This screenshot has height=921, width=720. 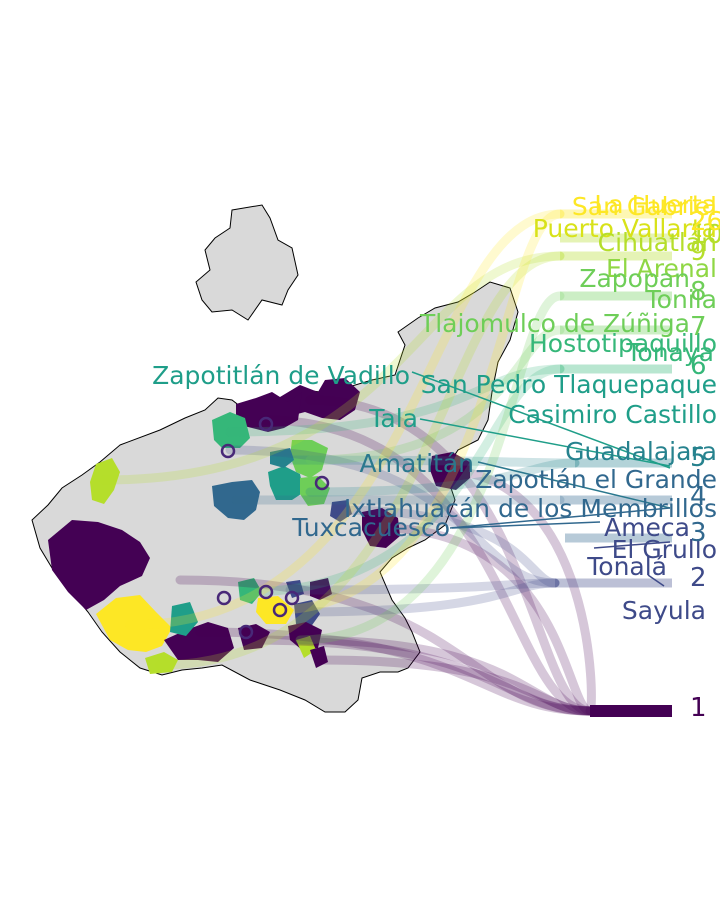 What do you see at coordinates (417, 463) in the screenshot?
I see `municipality-label: Amatitán` at bounding box center [417, 463].